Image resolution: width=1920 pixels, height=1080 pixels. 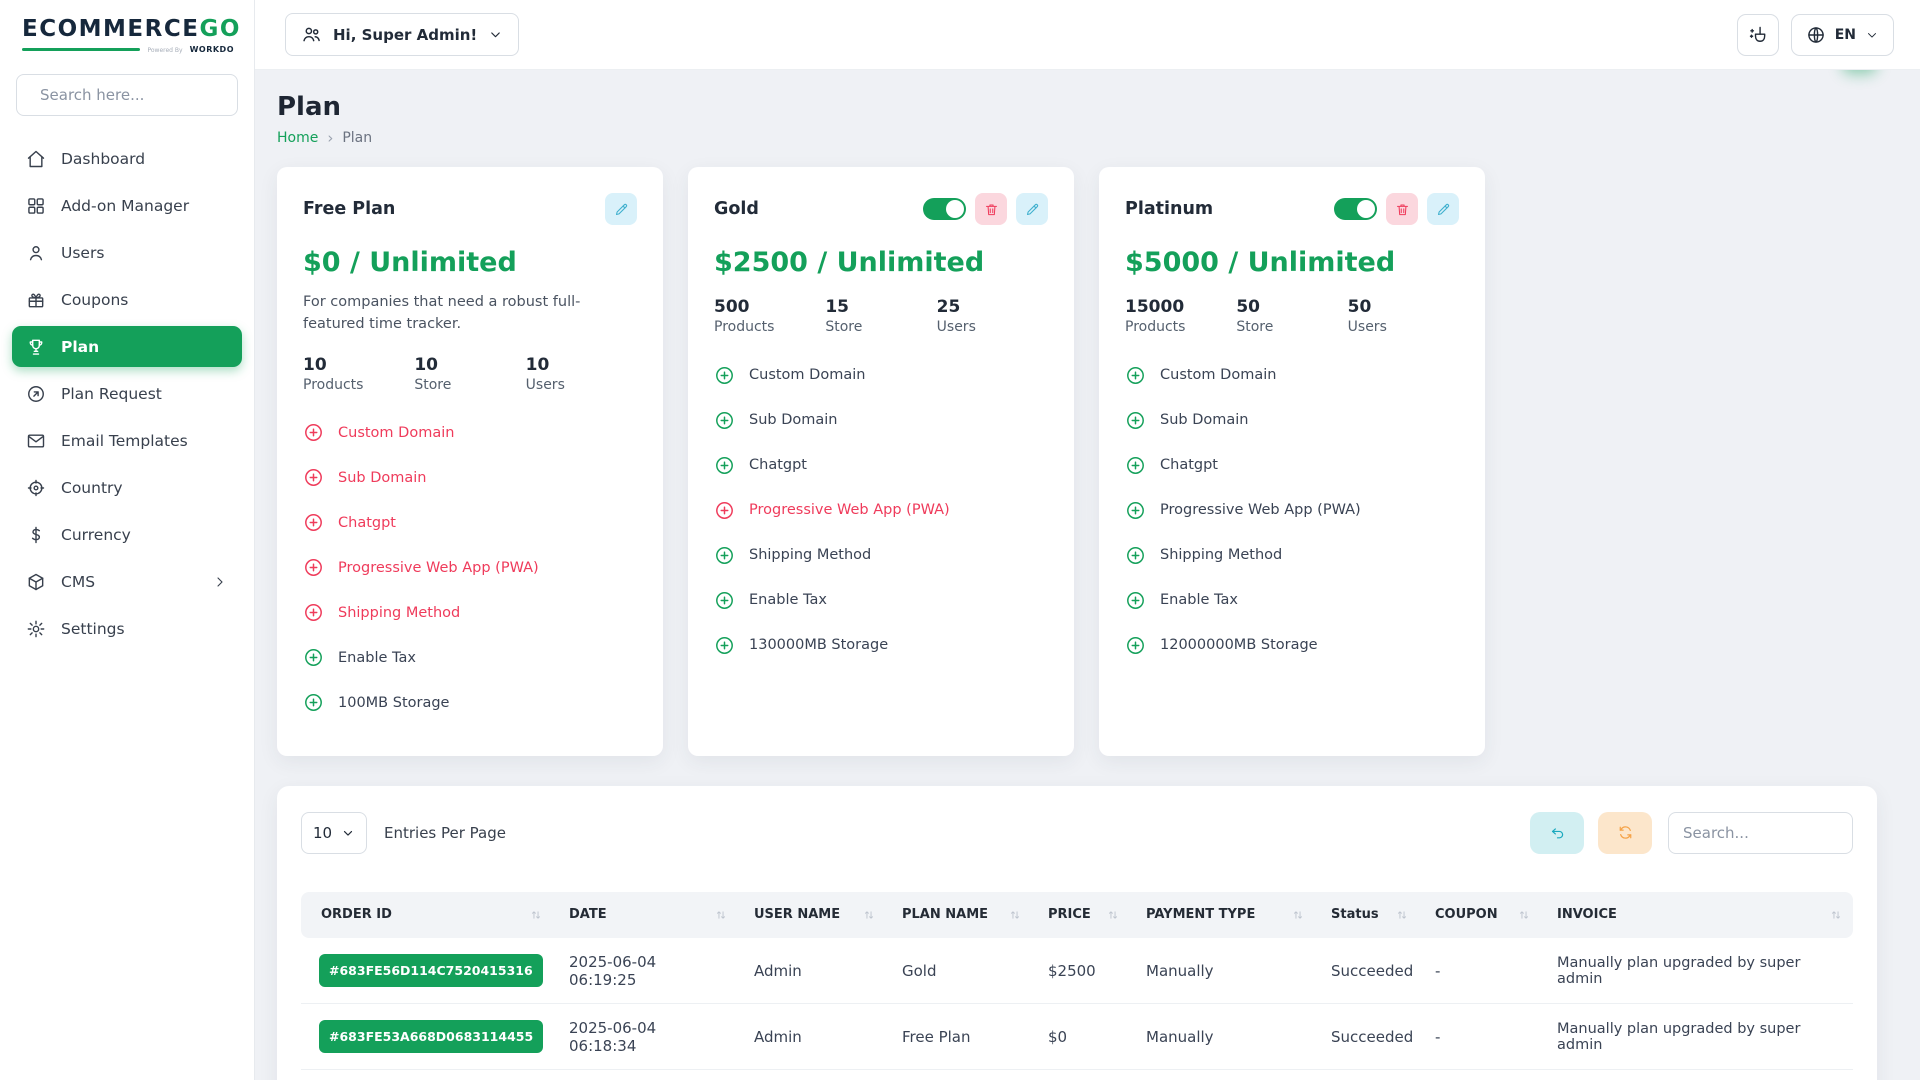 I want to click on table-column-header: Status, so click(x=1367, y=914).